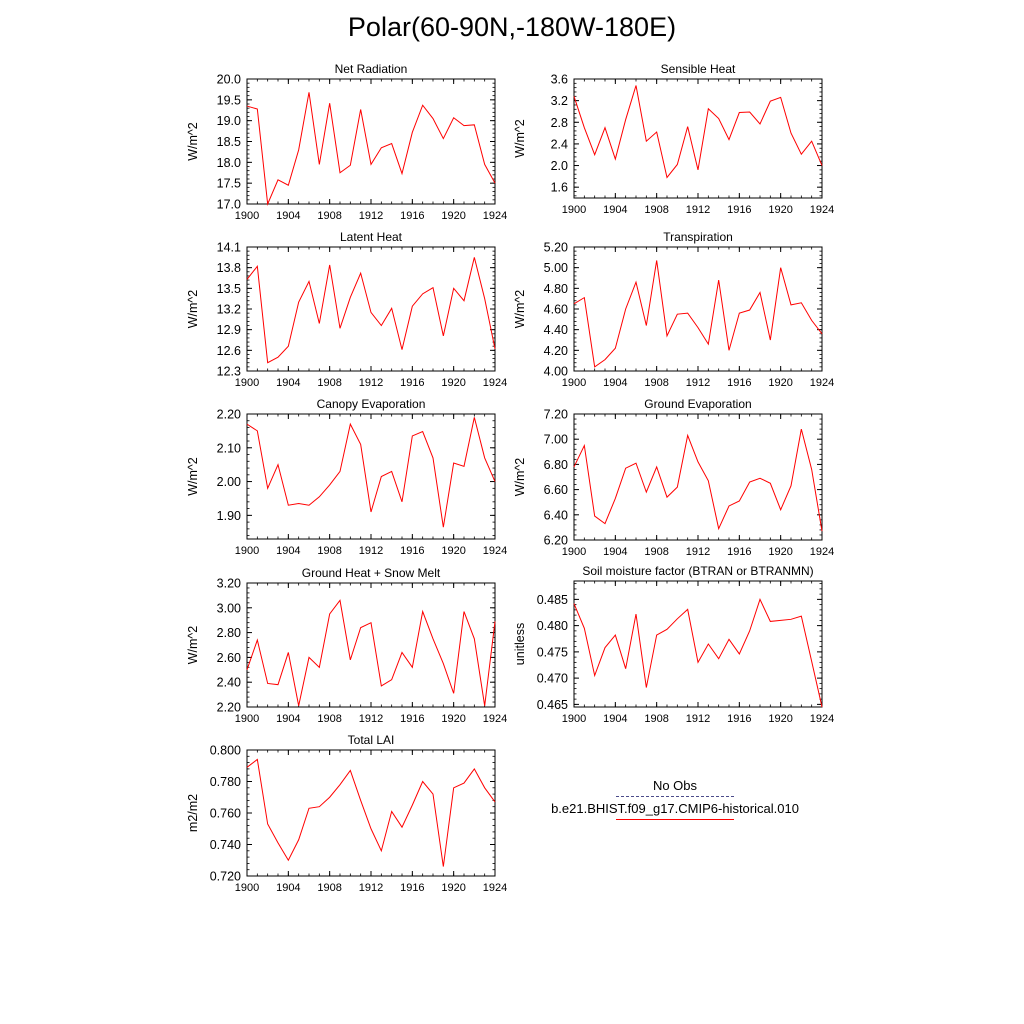 Image resolution: width=1024 pixels, height=1024 pixels. I want to click on y-tick-label: 2.10, so click(229, 448).